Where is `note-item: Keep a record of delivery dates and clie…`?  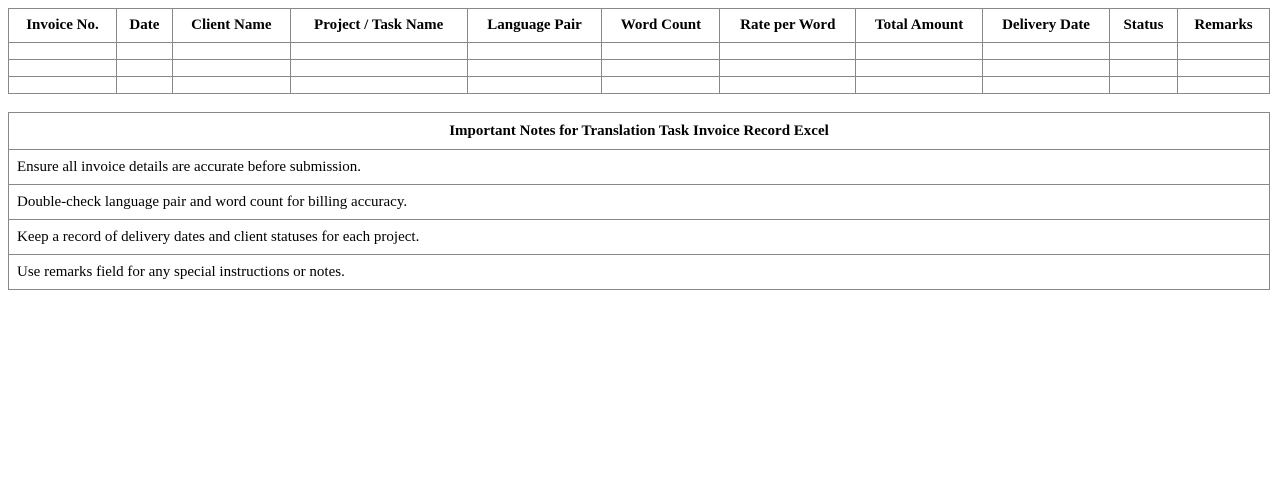 note-item: Keep a record of delivery dates and clie… is located at coordinates (639, 237).